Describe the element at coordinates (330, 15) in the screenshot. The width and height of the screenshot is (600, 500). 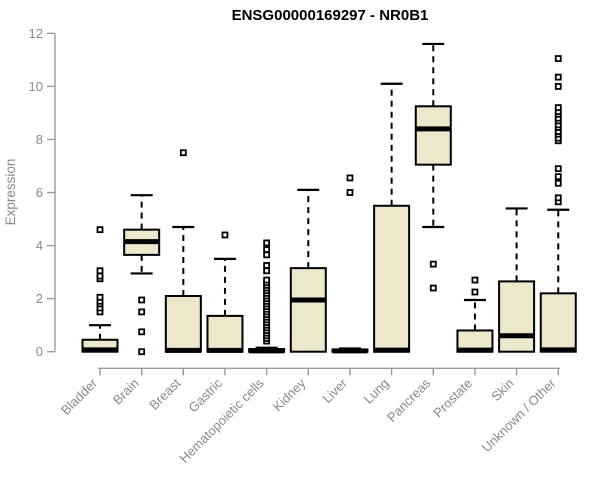
I see `chart-title: ENSG00000169297 - NR0B1` at that location.